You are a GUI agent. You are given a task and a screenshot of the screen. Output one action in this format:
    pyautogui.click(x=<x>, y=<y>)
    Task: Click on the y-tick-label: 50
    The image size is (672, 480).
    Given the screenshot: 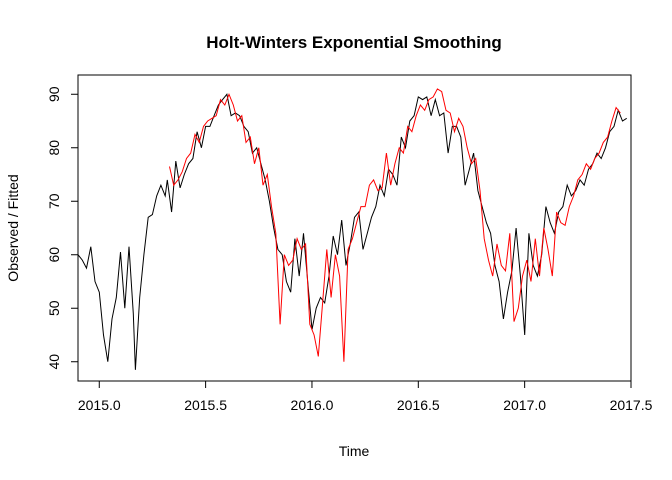 What is the action you would take?
    pyautogui.click(x=54, y=308)
    